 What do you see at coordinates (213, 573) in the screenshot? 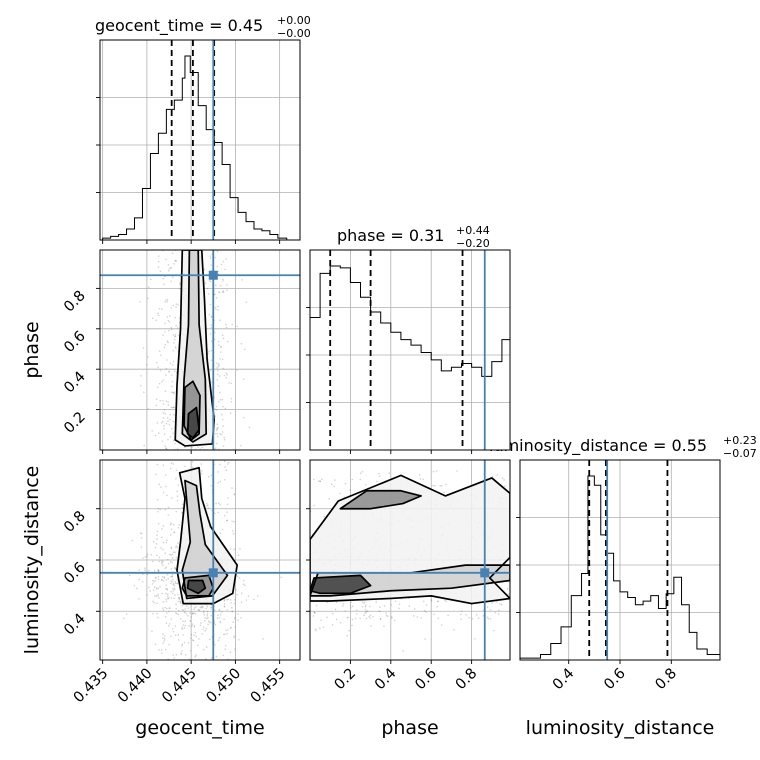
I see `density-luminosity-distance-vs-geocent-time-truth-marker` at bounding box center [213, 573].